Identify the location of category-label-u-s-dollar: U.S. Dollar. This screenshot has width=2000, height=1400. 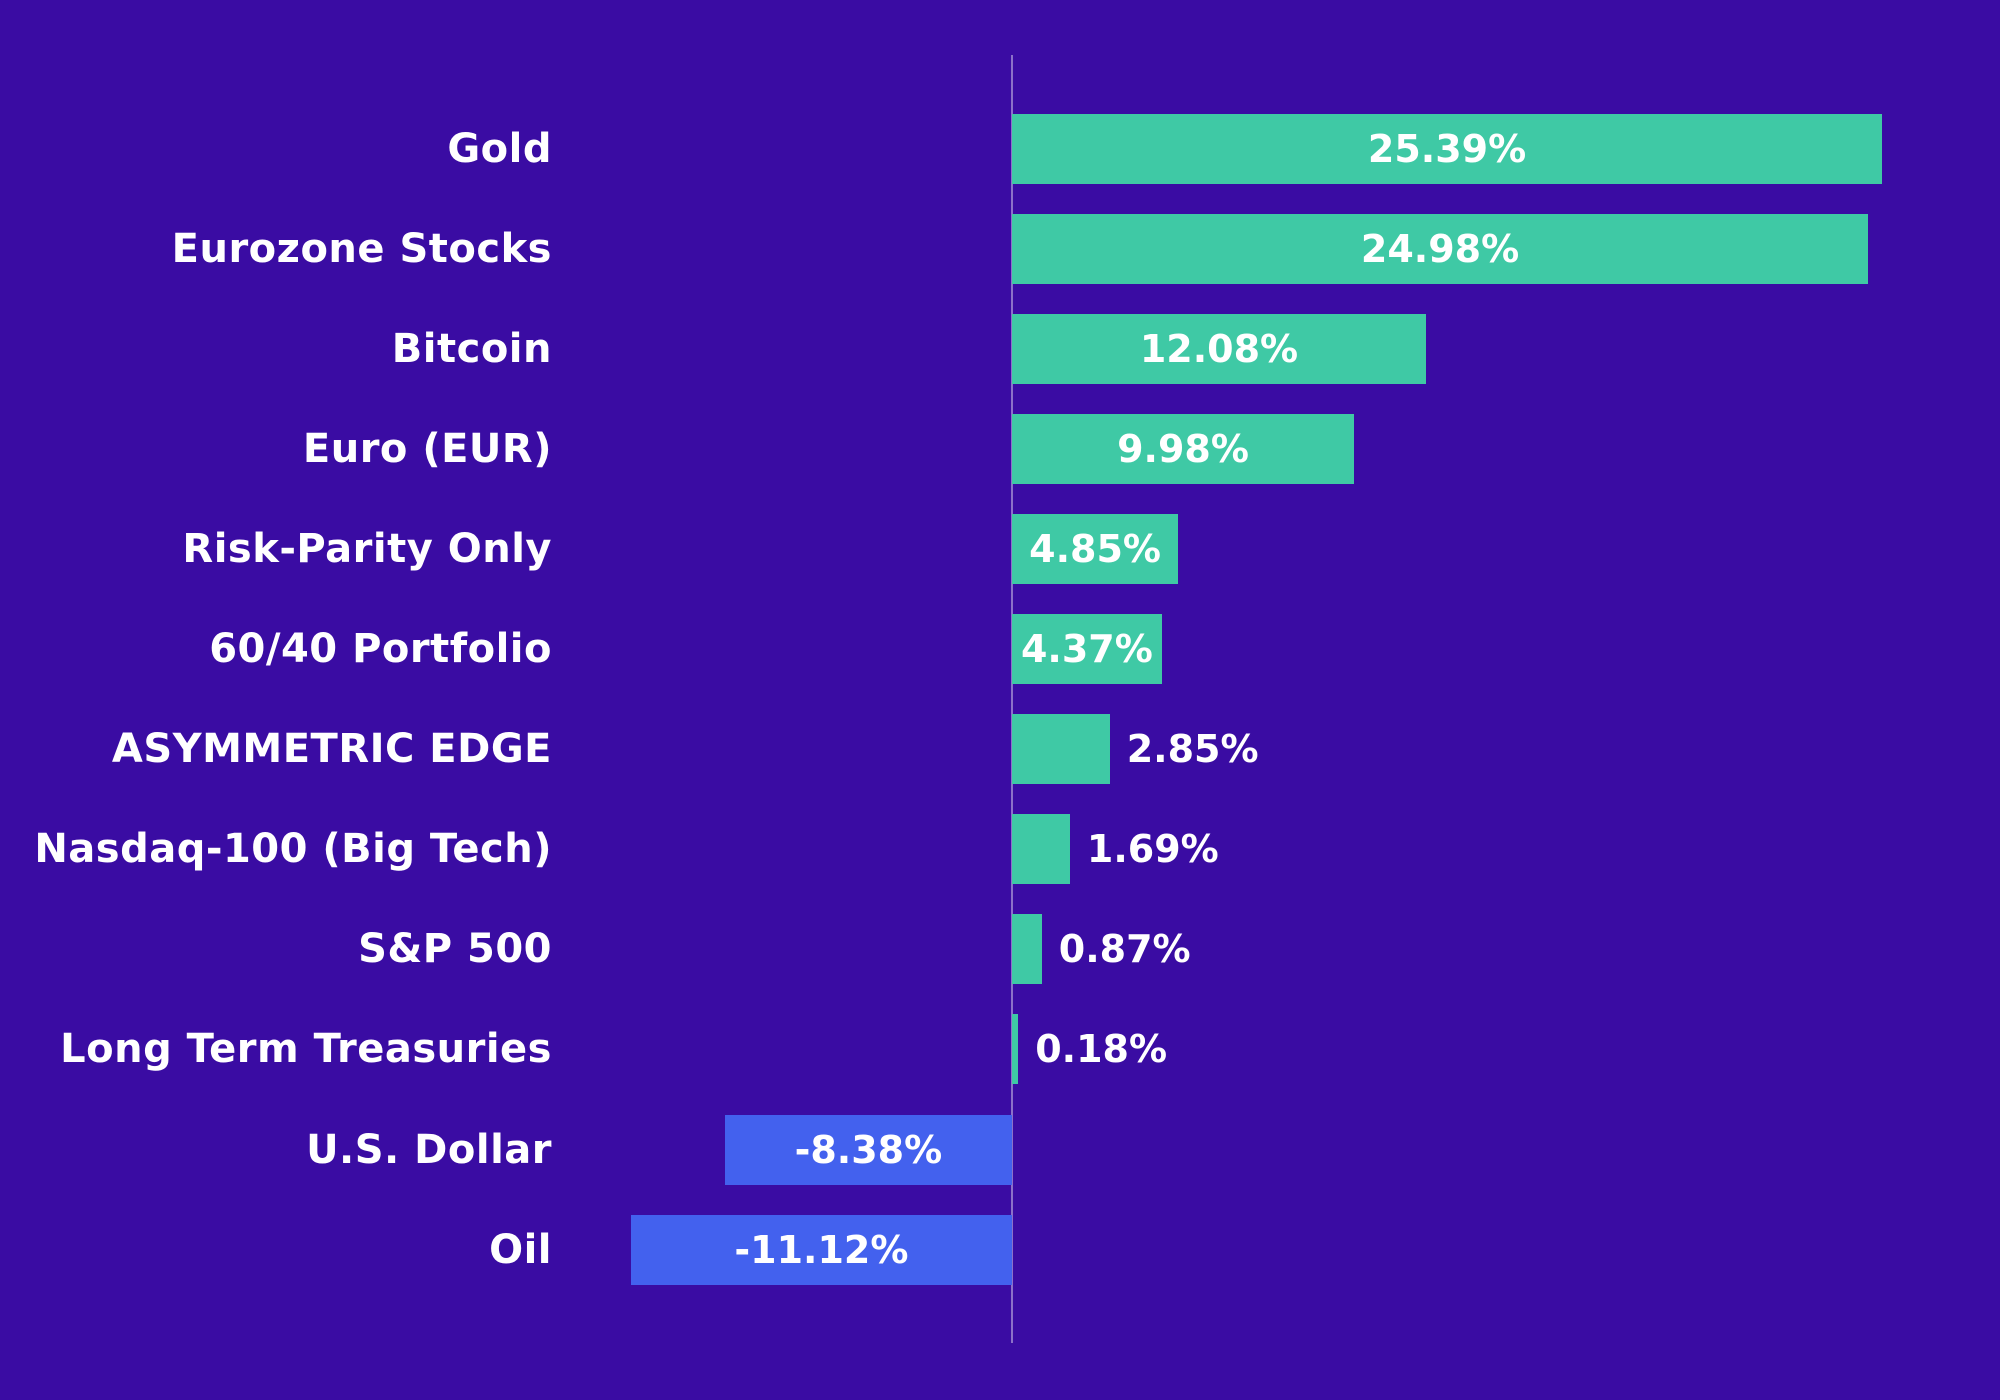
(429, 1149).